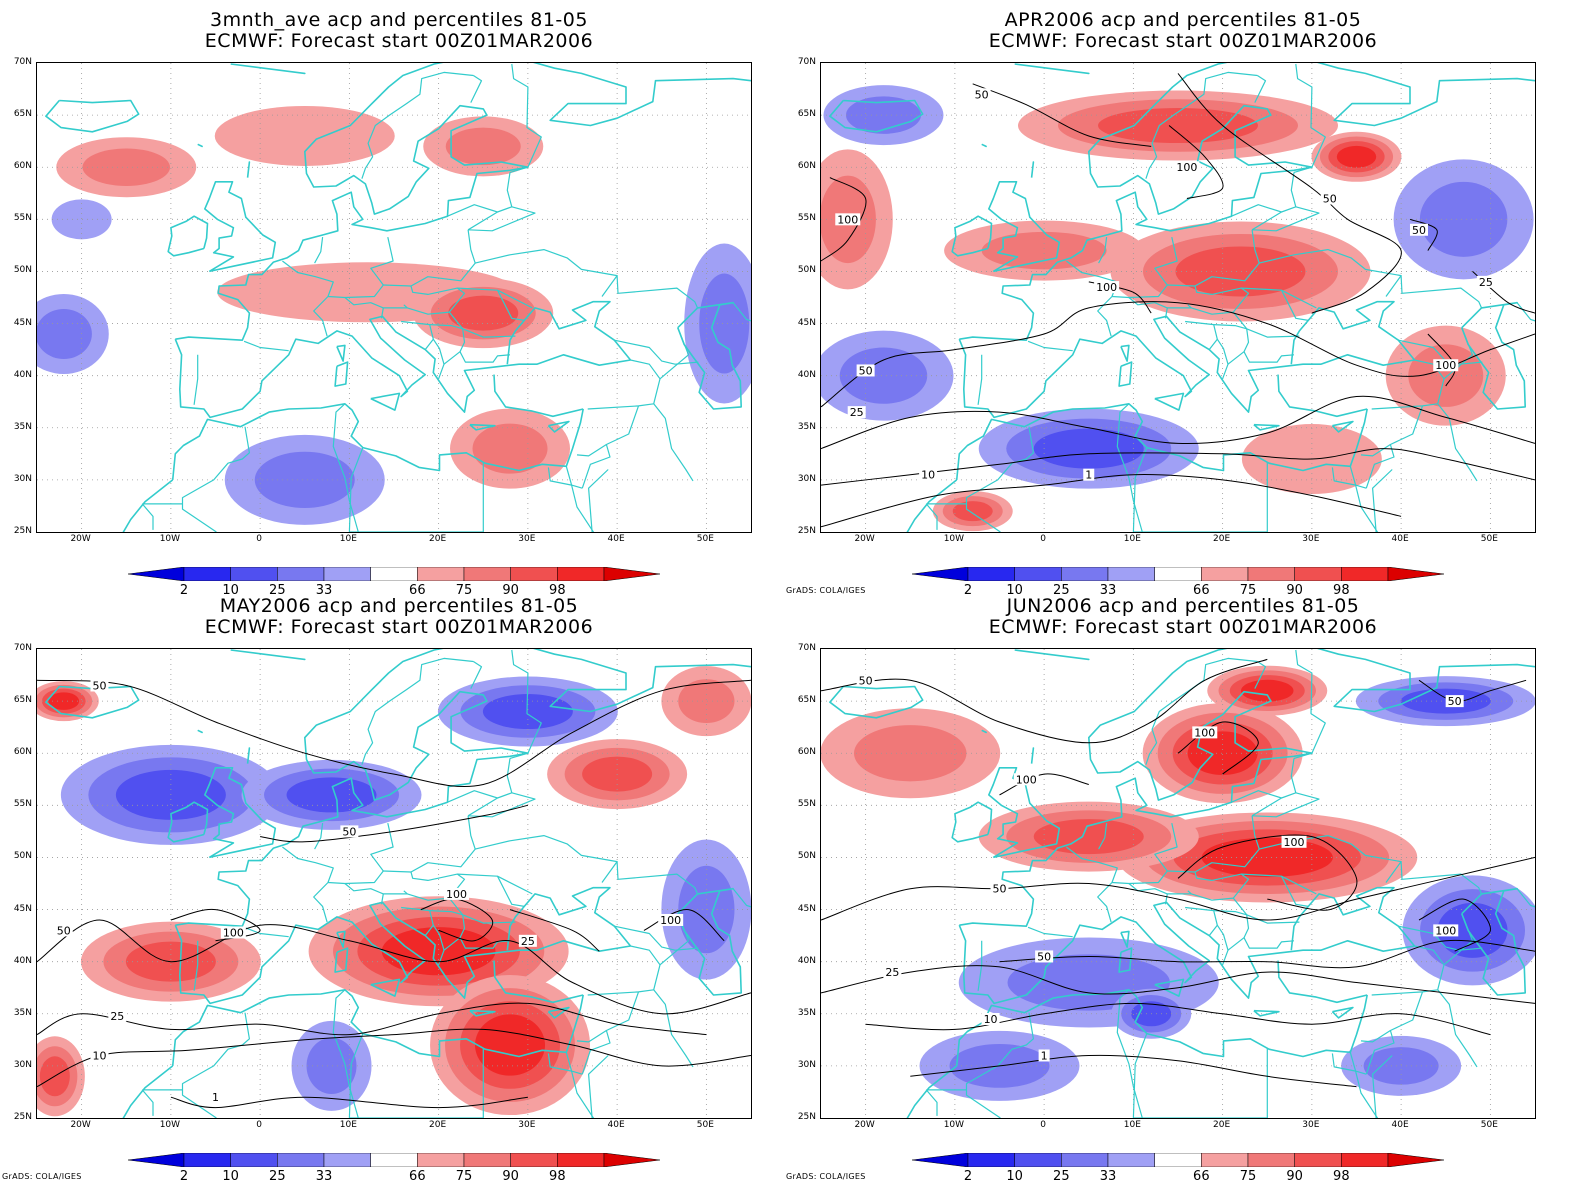 The height and width of the screenshot is (1196, 1596). What do you see at coordinates (806, 908) in the screenshot?
I see `lat-tick-label: 45N` at bounding box center [806, 908].